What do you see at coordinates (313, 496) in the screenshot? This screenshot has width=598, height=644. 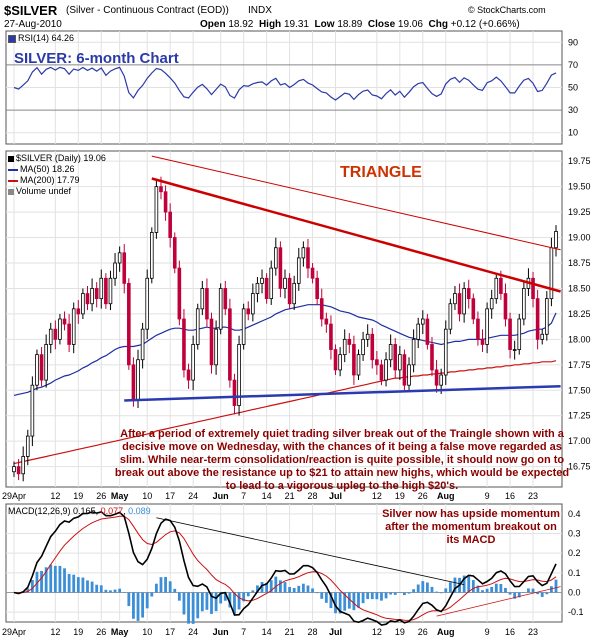 I see `x-tick-label: 28` at bounding box center [313, 496].